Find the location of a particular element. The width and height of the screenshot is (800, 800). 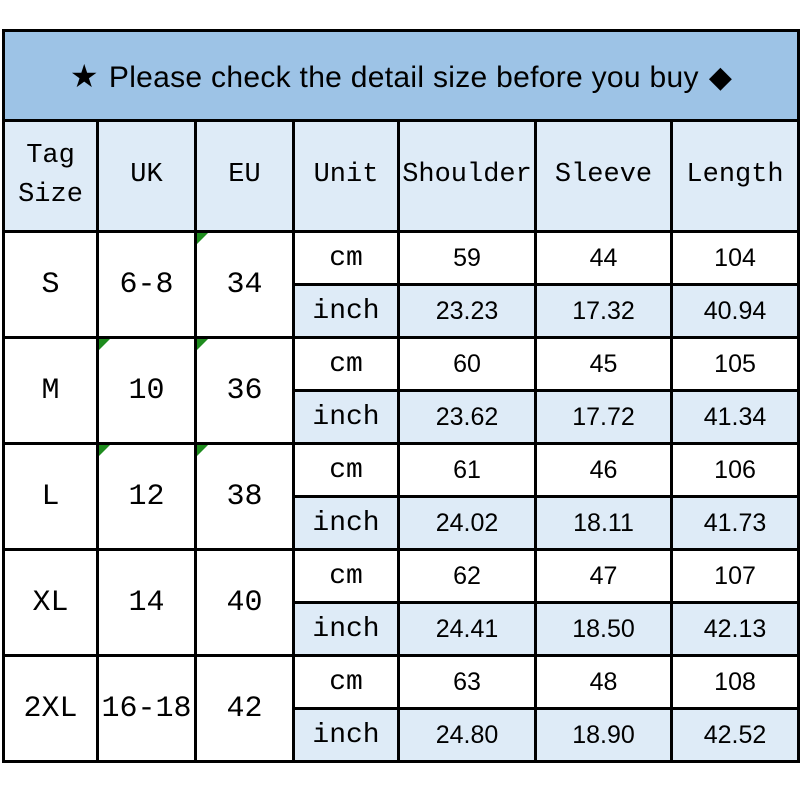

header-length: Length is located at coordinates (734, 176).